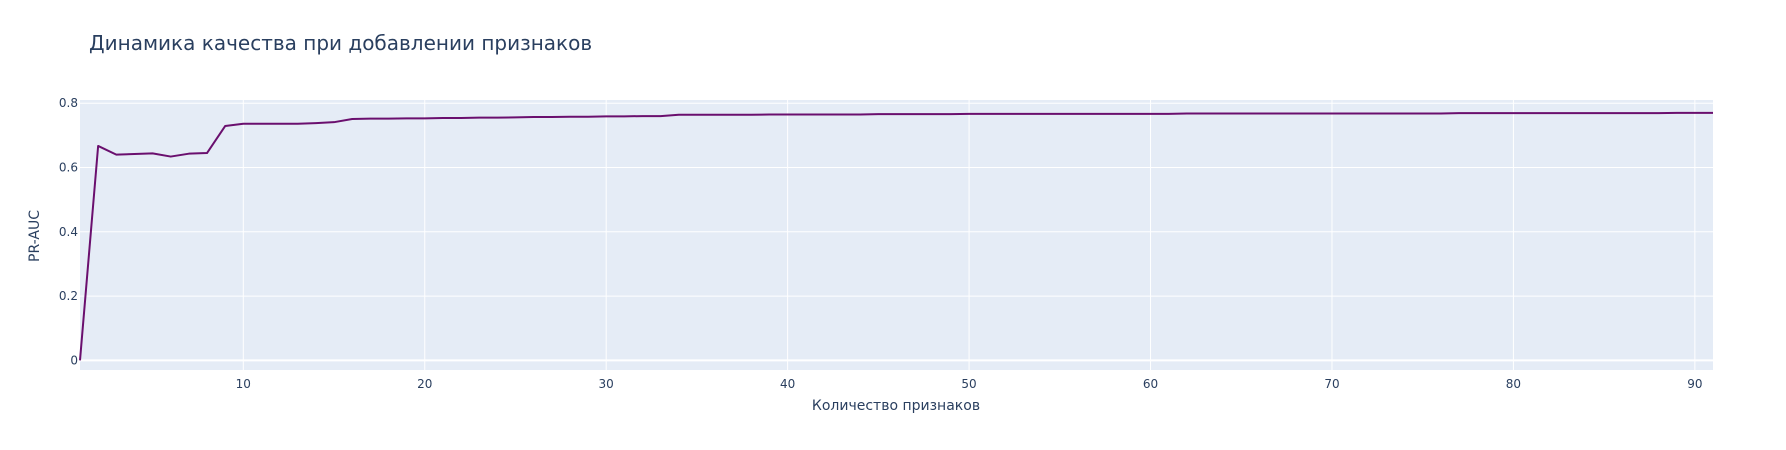 Image resolution: width=1786 pixels, height=450 pixels. I want to click on y-tick-label: 0.6, so click(68, 168).